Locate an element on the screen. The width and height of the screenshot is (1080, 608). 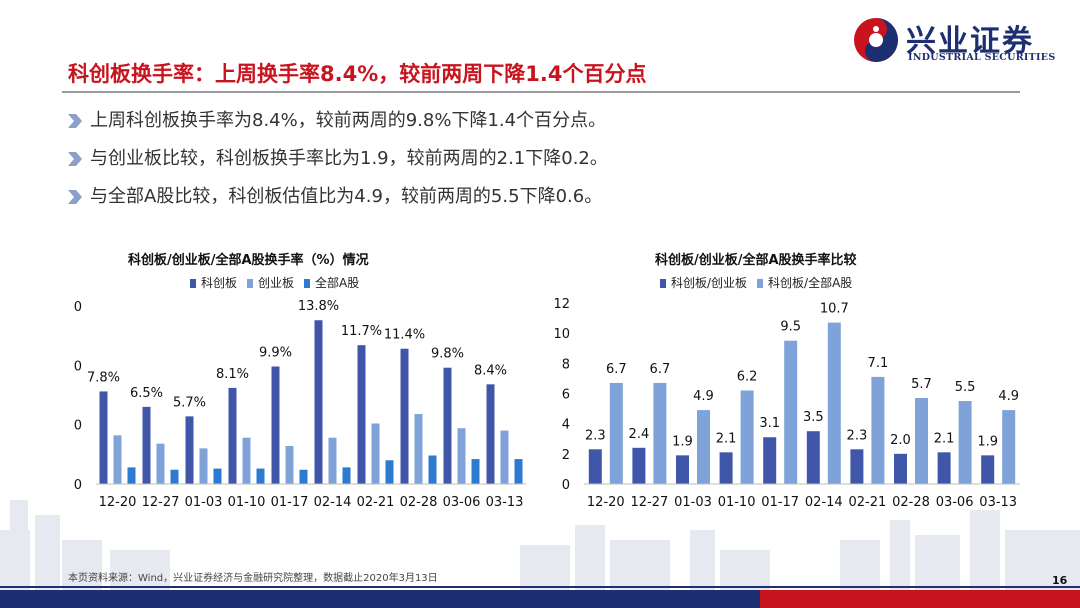
chart2-data-label: 7.1 is located at coordinates (878, 363).